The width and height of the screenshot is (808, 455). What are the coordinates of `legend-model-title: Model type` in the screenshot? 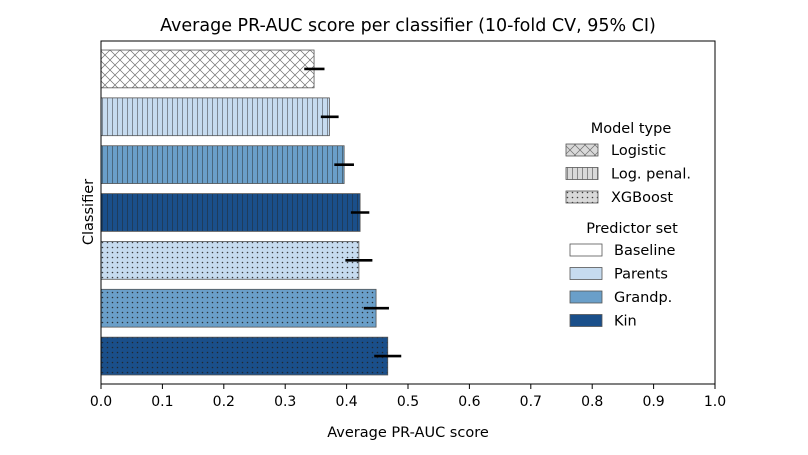 It's located at (631, 129).